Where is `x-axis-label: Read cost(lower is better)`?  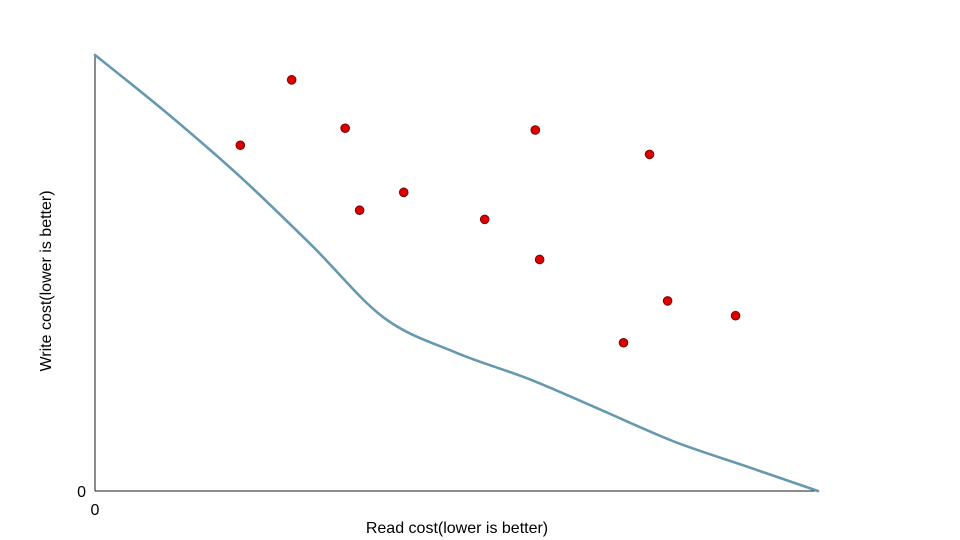 x-axis-label: Read cost(lower is better) is located at coordinates (457, 528).